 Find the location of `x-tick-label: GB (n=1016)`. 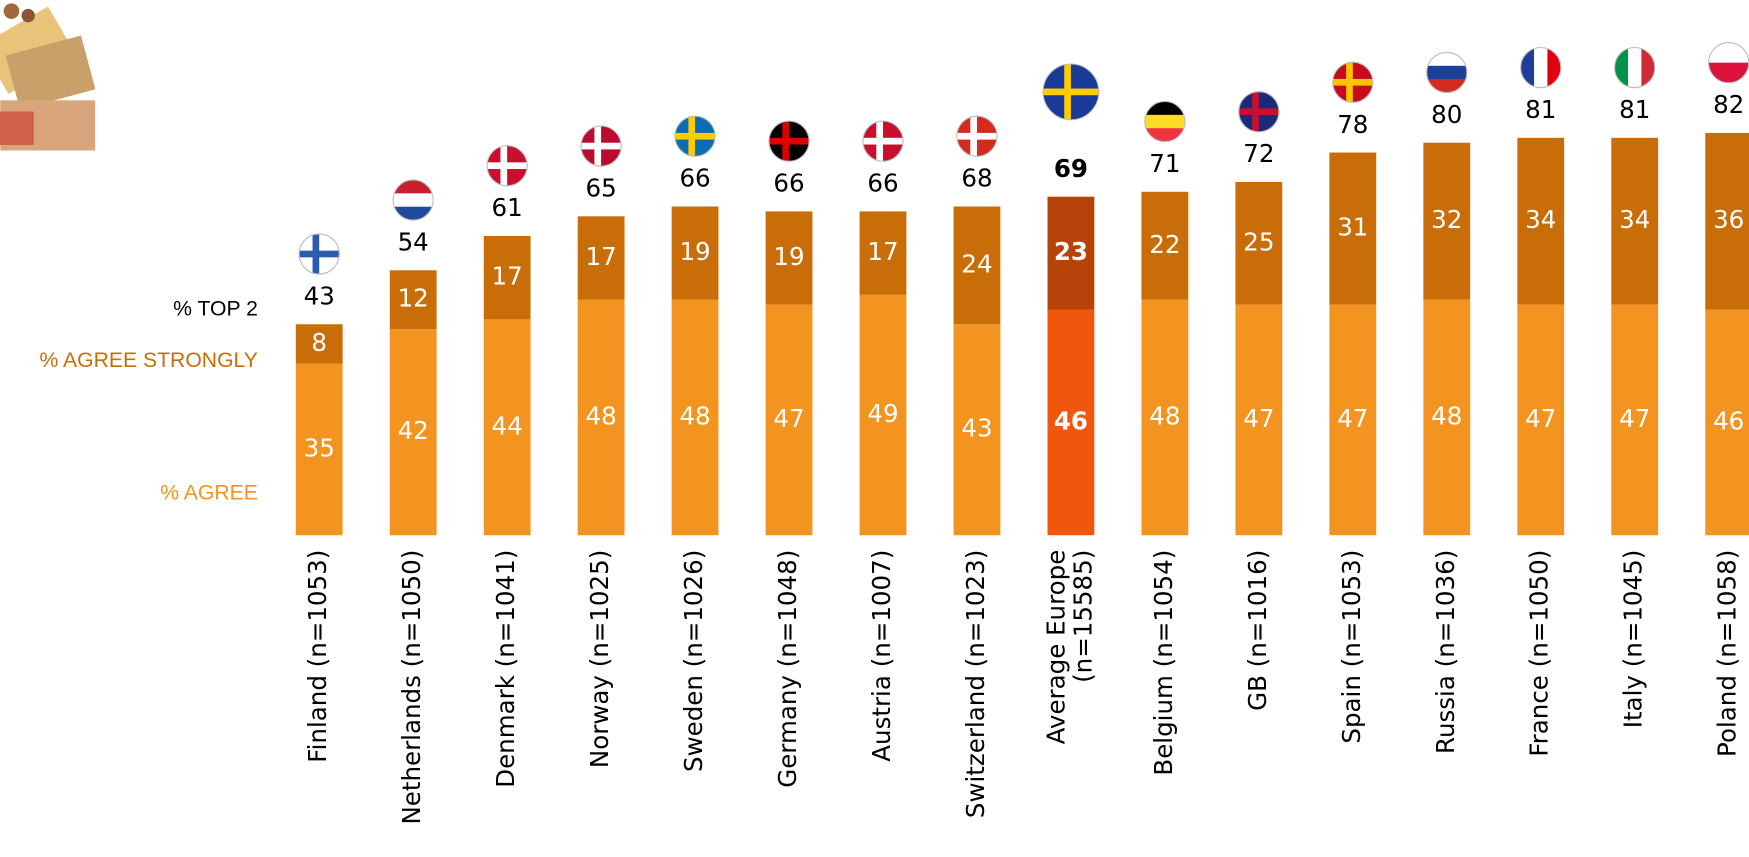

x-tick-label: GB (n=1016) is located at coordinates (1257, 630).